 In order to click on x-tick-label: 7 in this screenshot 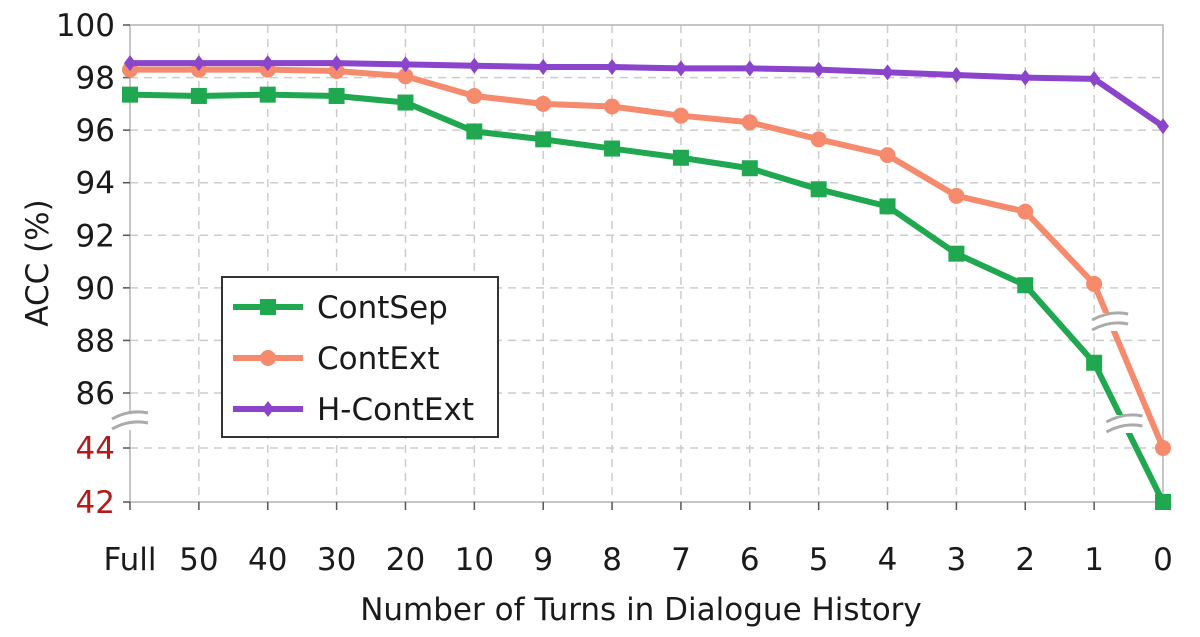, I will do `click(681, 560)`.